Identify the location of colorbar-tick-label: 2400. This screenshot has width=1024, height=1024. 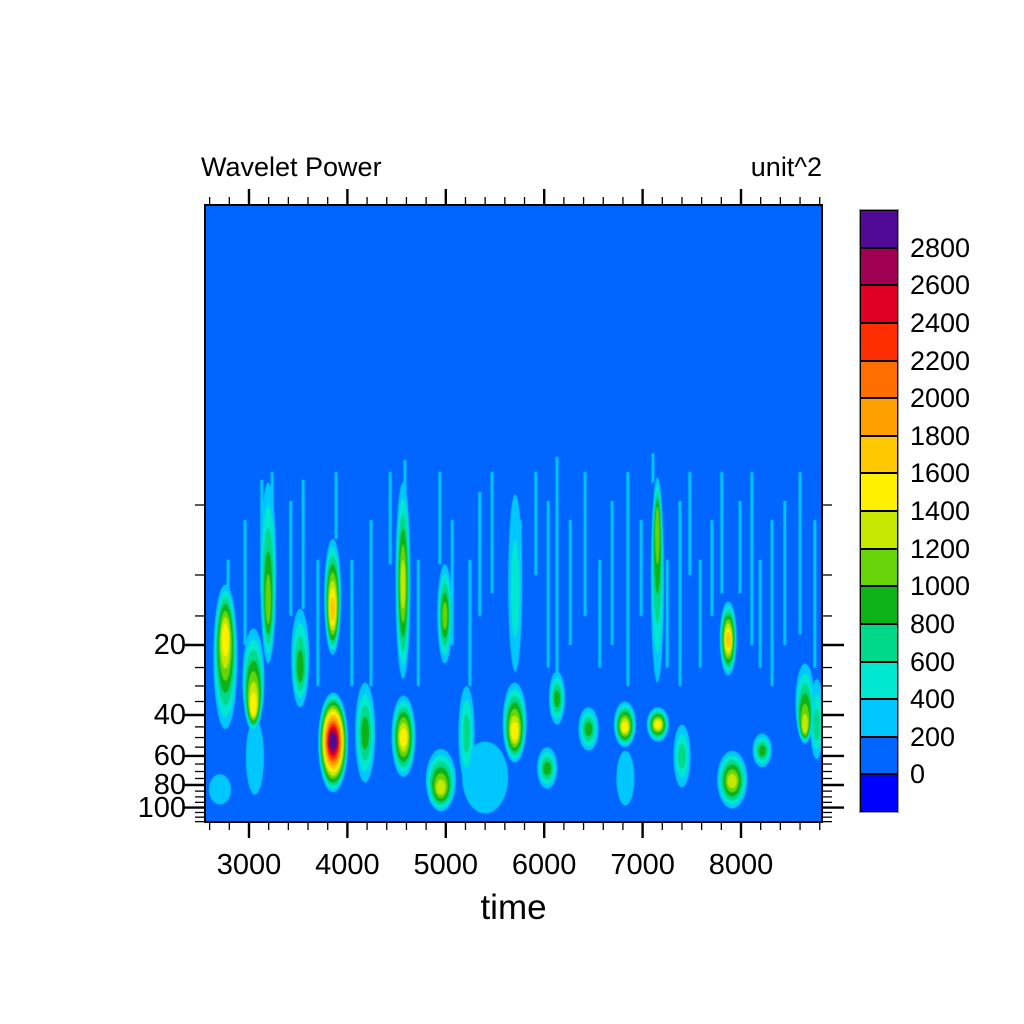
(940, 322).